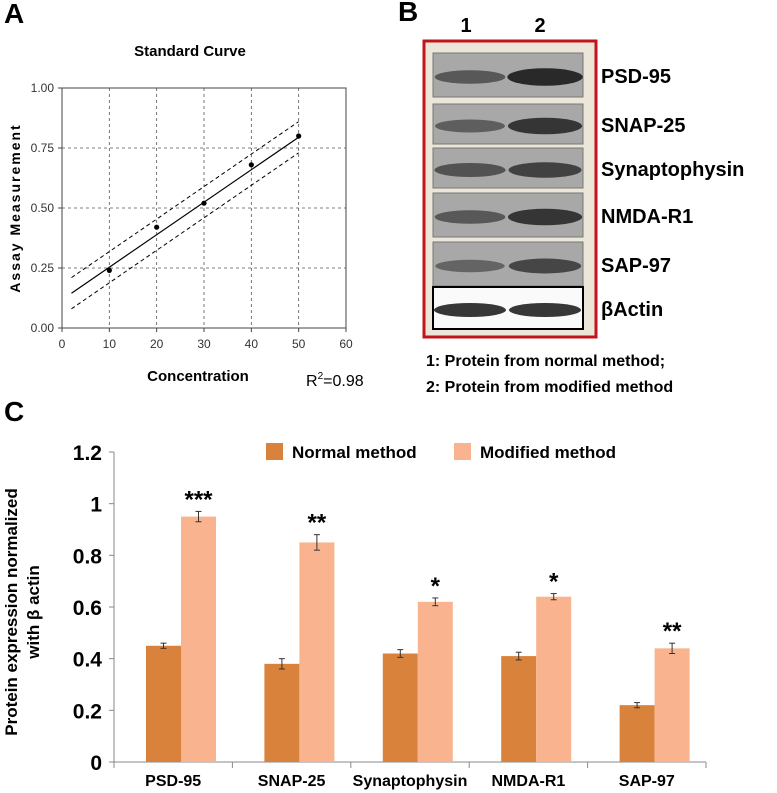  What do you see at coordinates (198, 499) in the screenshot?
I see `significance-label: ***` at bounding box center [198, 499].